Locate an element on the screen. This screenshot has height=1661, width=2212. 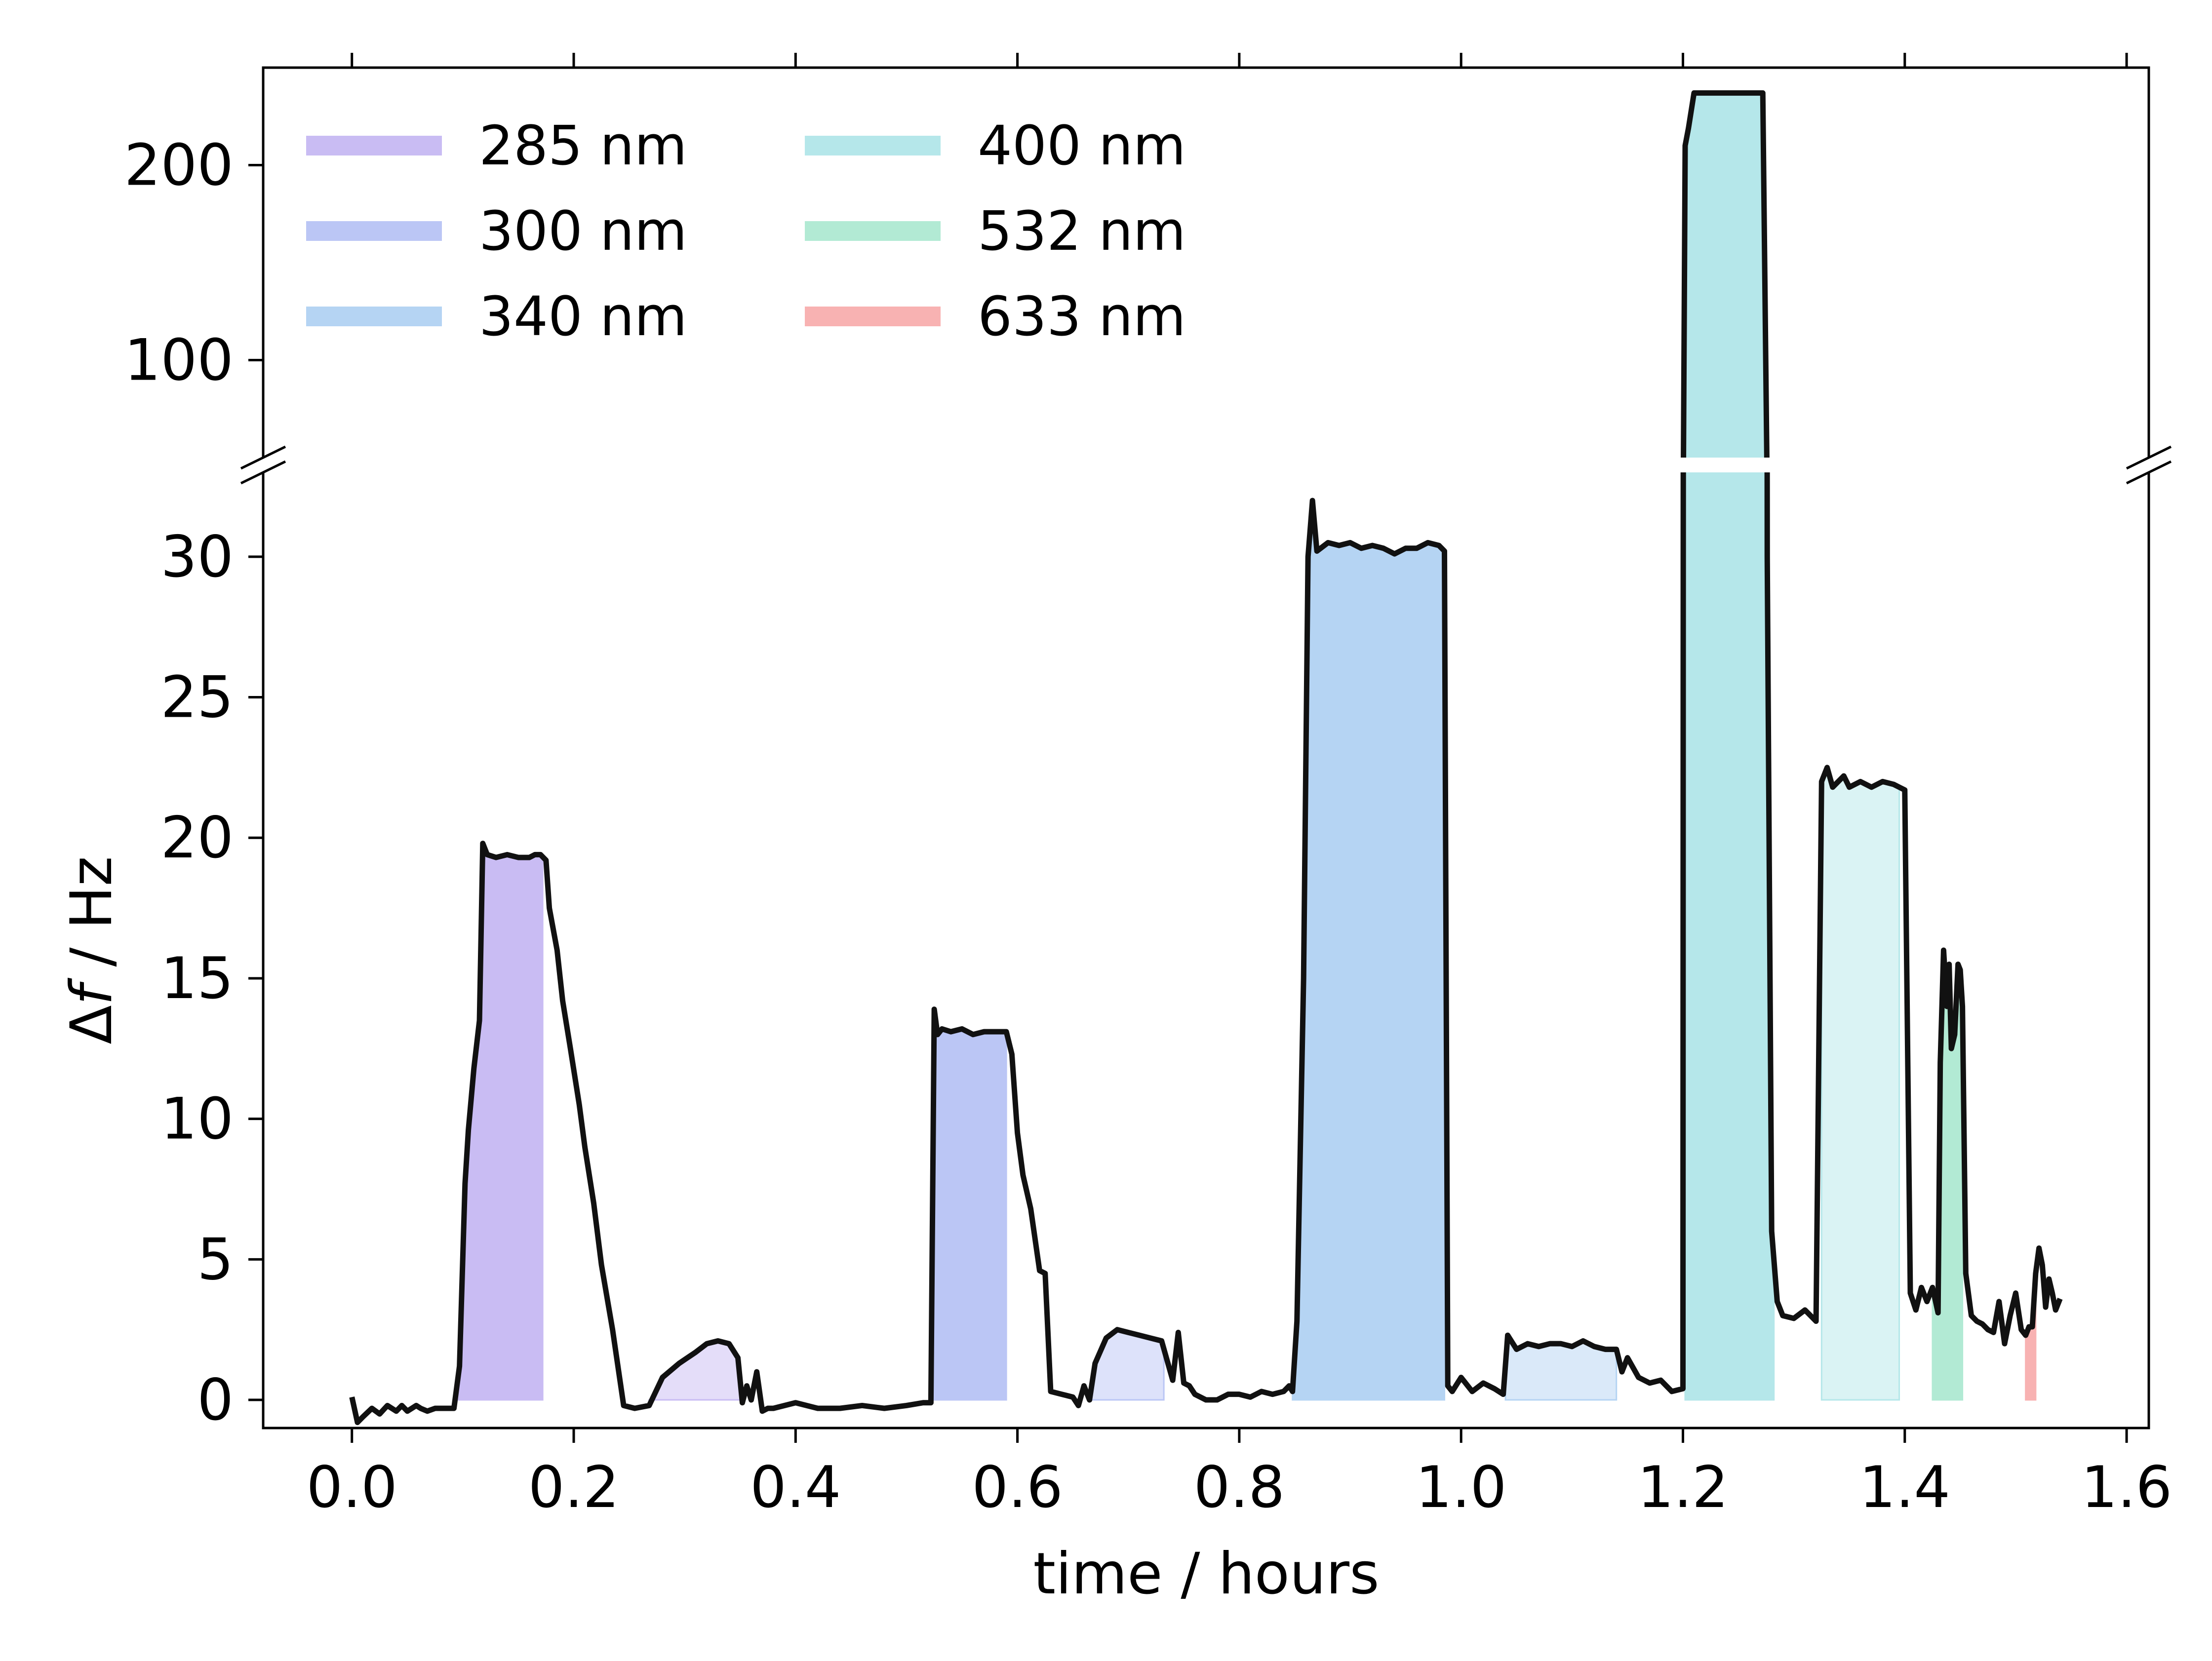
break-mark-right-upper is located at coordinates (2149, 457).